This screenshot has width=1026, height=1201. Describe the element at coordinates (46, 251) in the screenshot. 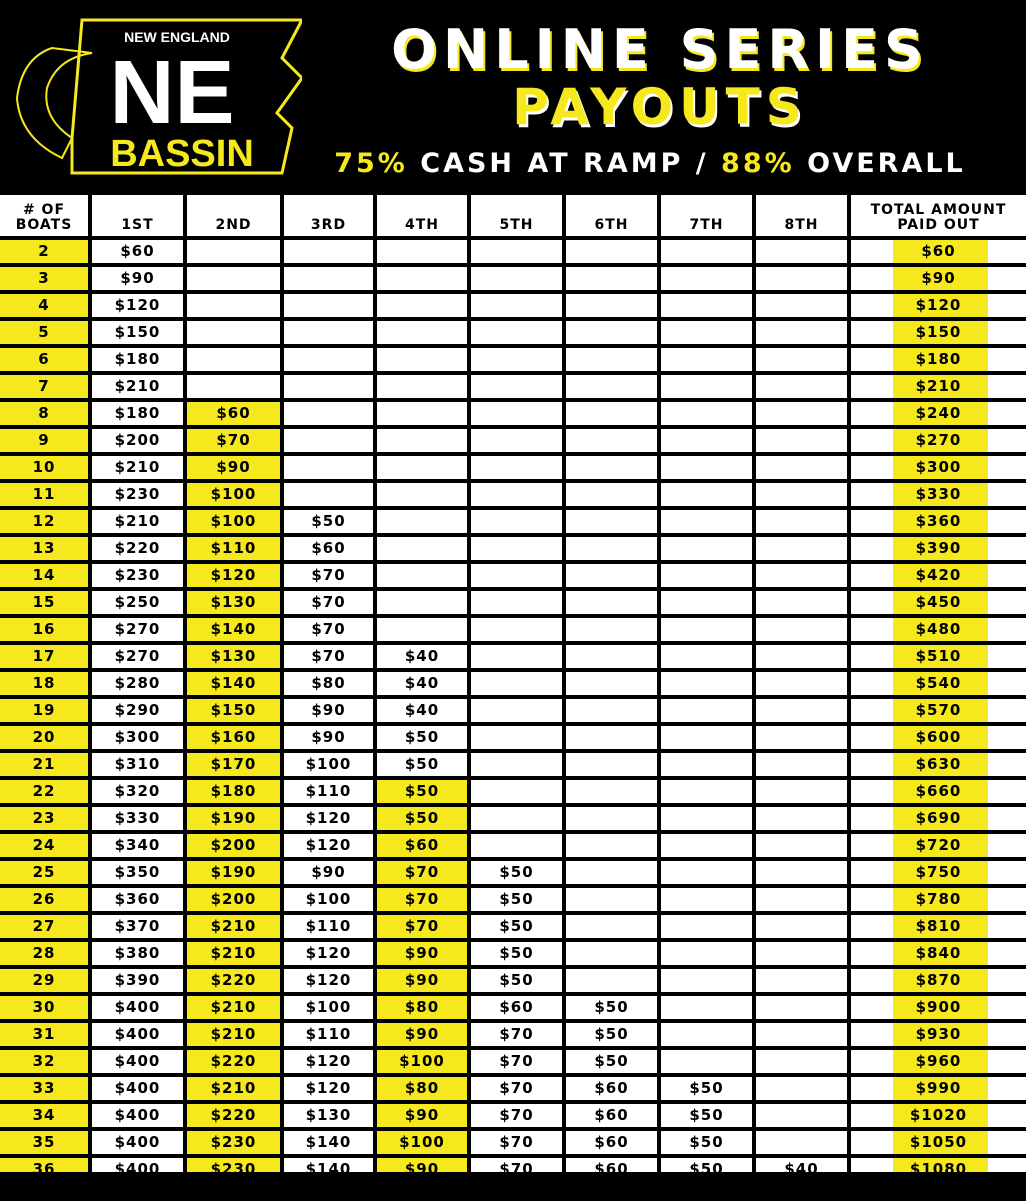

I see `boats-cell: 2` at that location.